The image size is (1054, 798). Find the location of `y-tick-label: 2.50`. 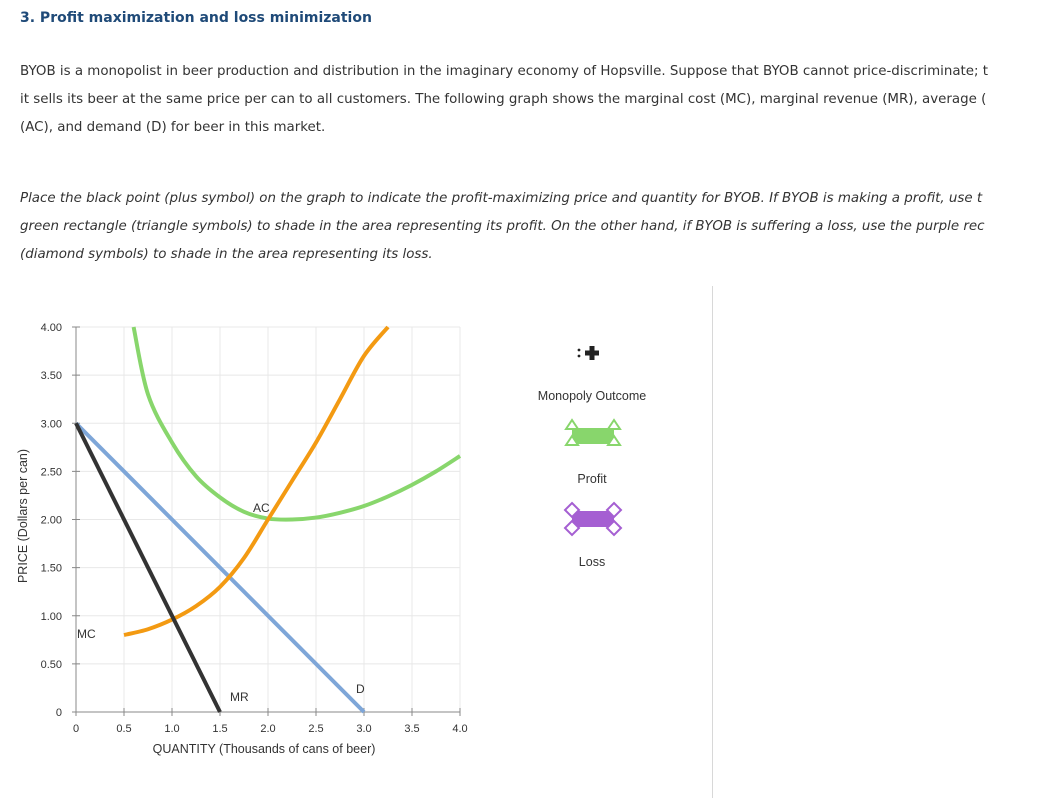

y-tick-label: 2.50 is located at coordinates (51, 472).